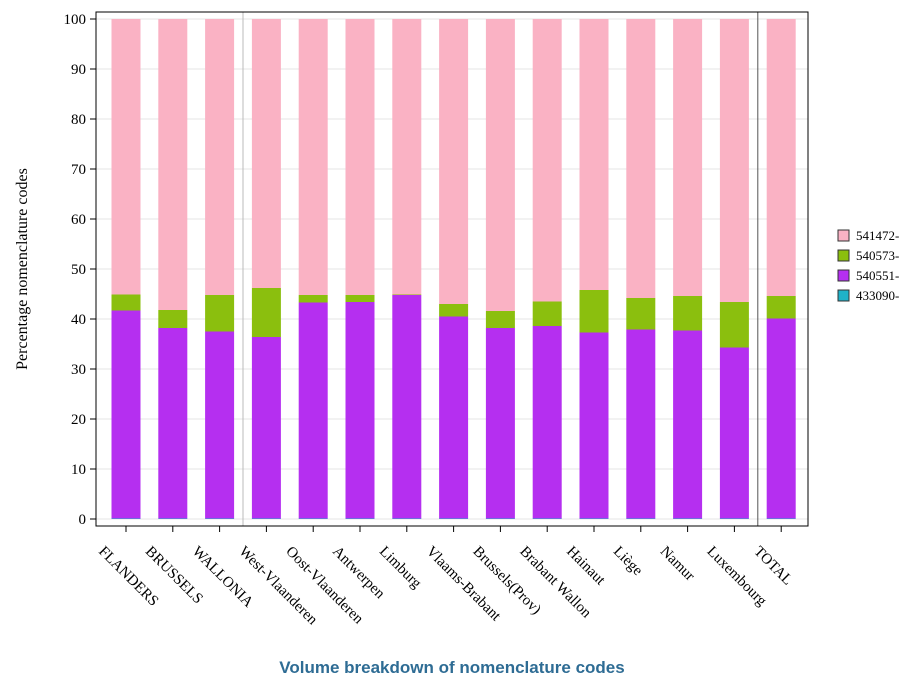 The width and height of the screenshot is (917, 694). What do you see at coordinates (877, 255) in the screenshot?
I see `legend-label: 540573-` at bounding box center [877, 255].